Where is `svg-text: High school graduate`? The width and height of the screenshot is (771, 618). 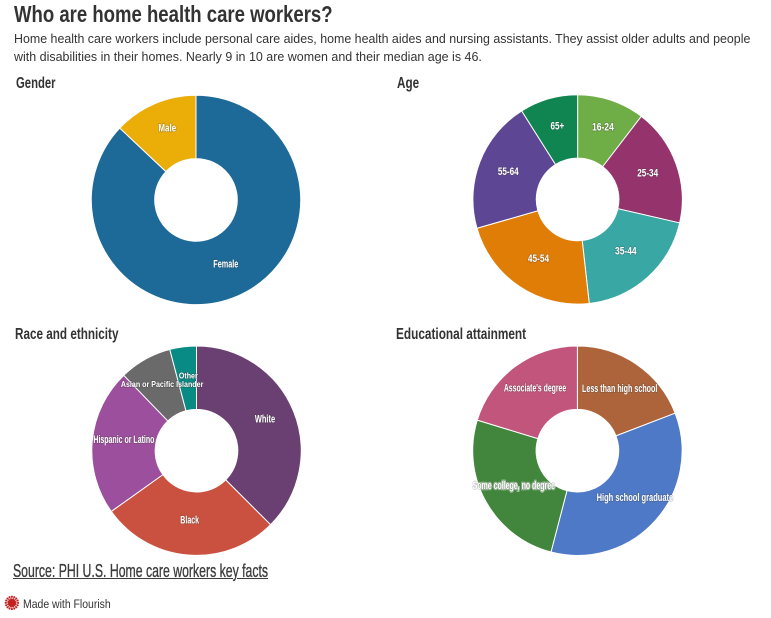 svg-text: High school graduate is located at coordinates (635, 498).